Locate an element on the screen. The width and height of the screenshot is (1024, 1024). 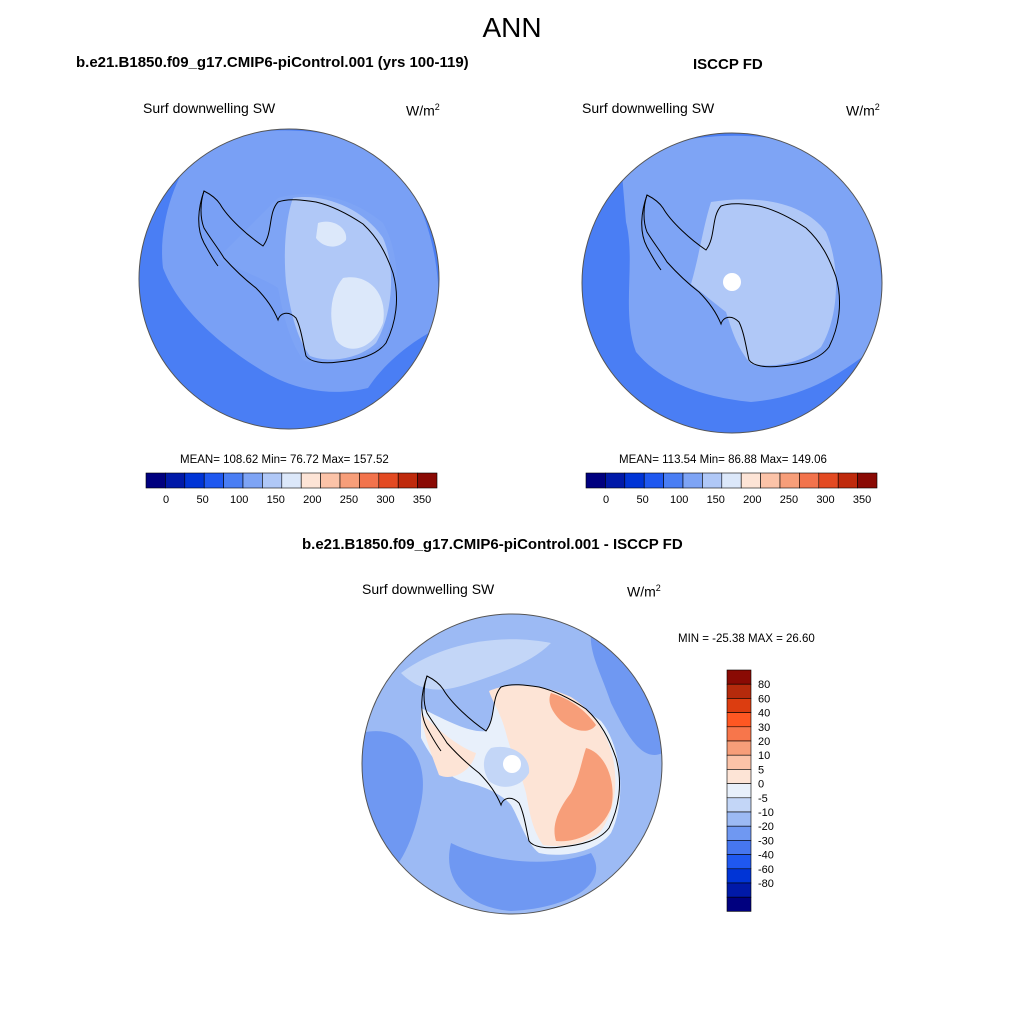
model-colorbar-tick-label: 300 is located at coordinates (385, 500).